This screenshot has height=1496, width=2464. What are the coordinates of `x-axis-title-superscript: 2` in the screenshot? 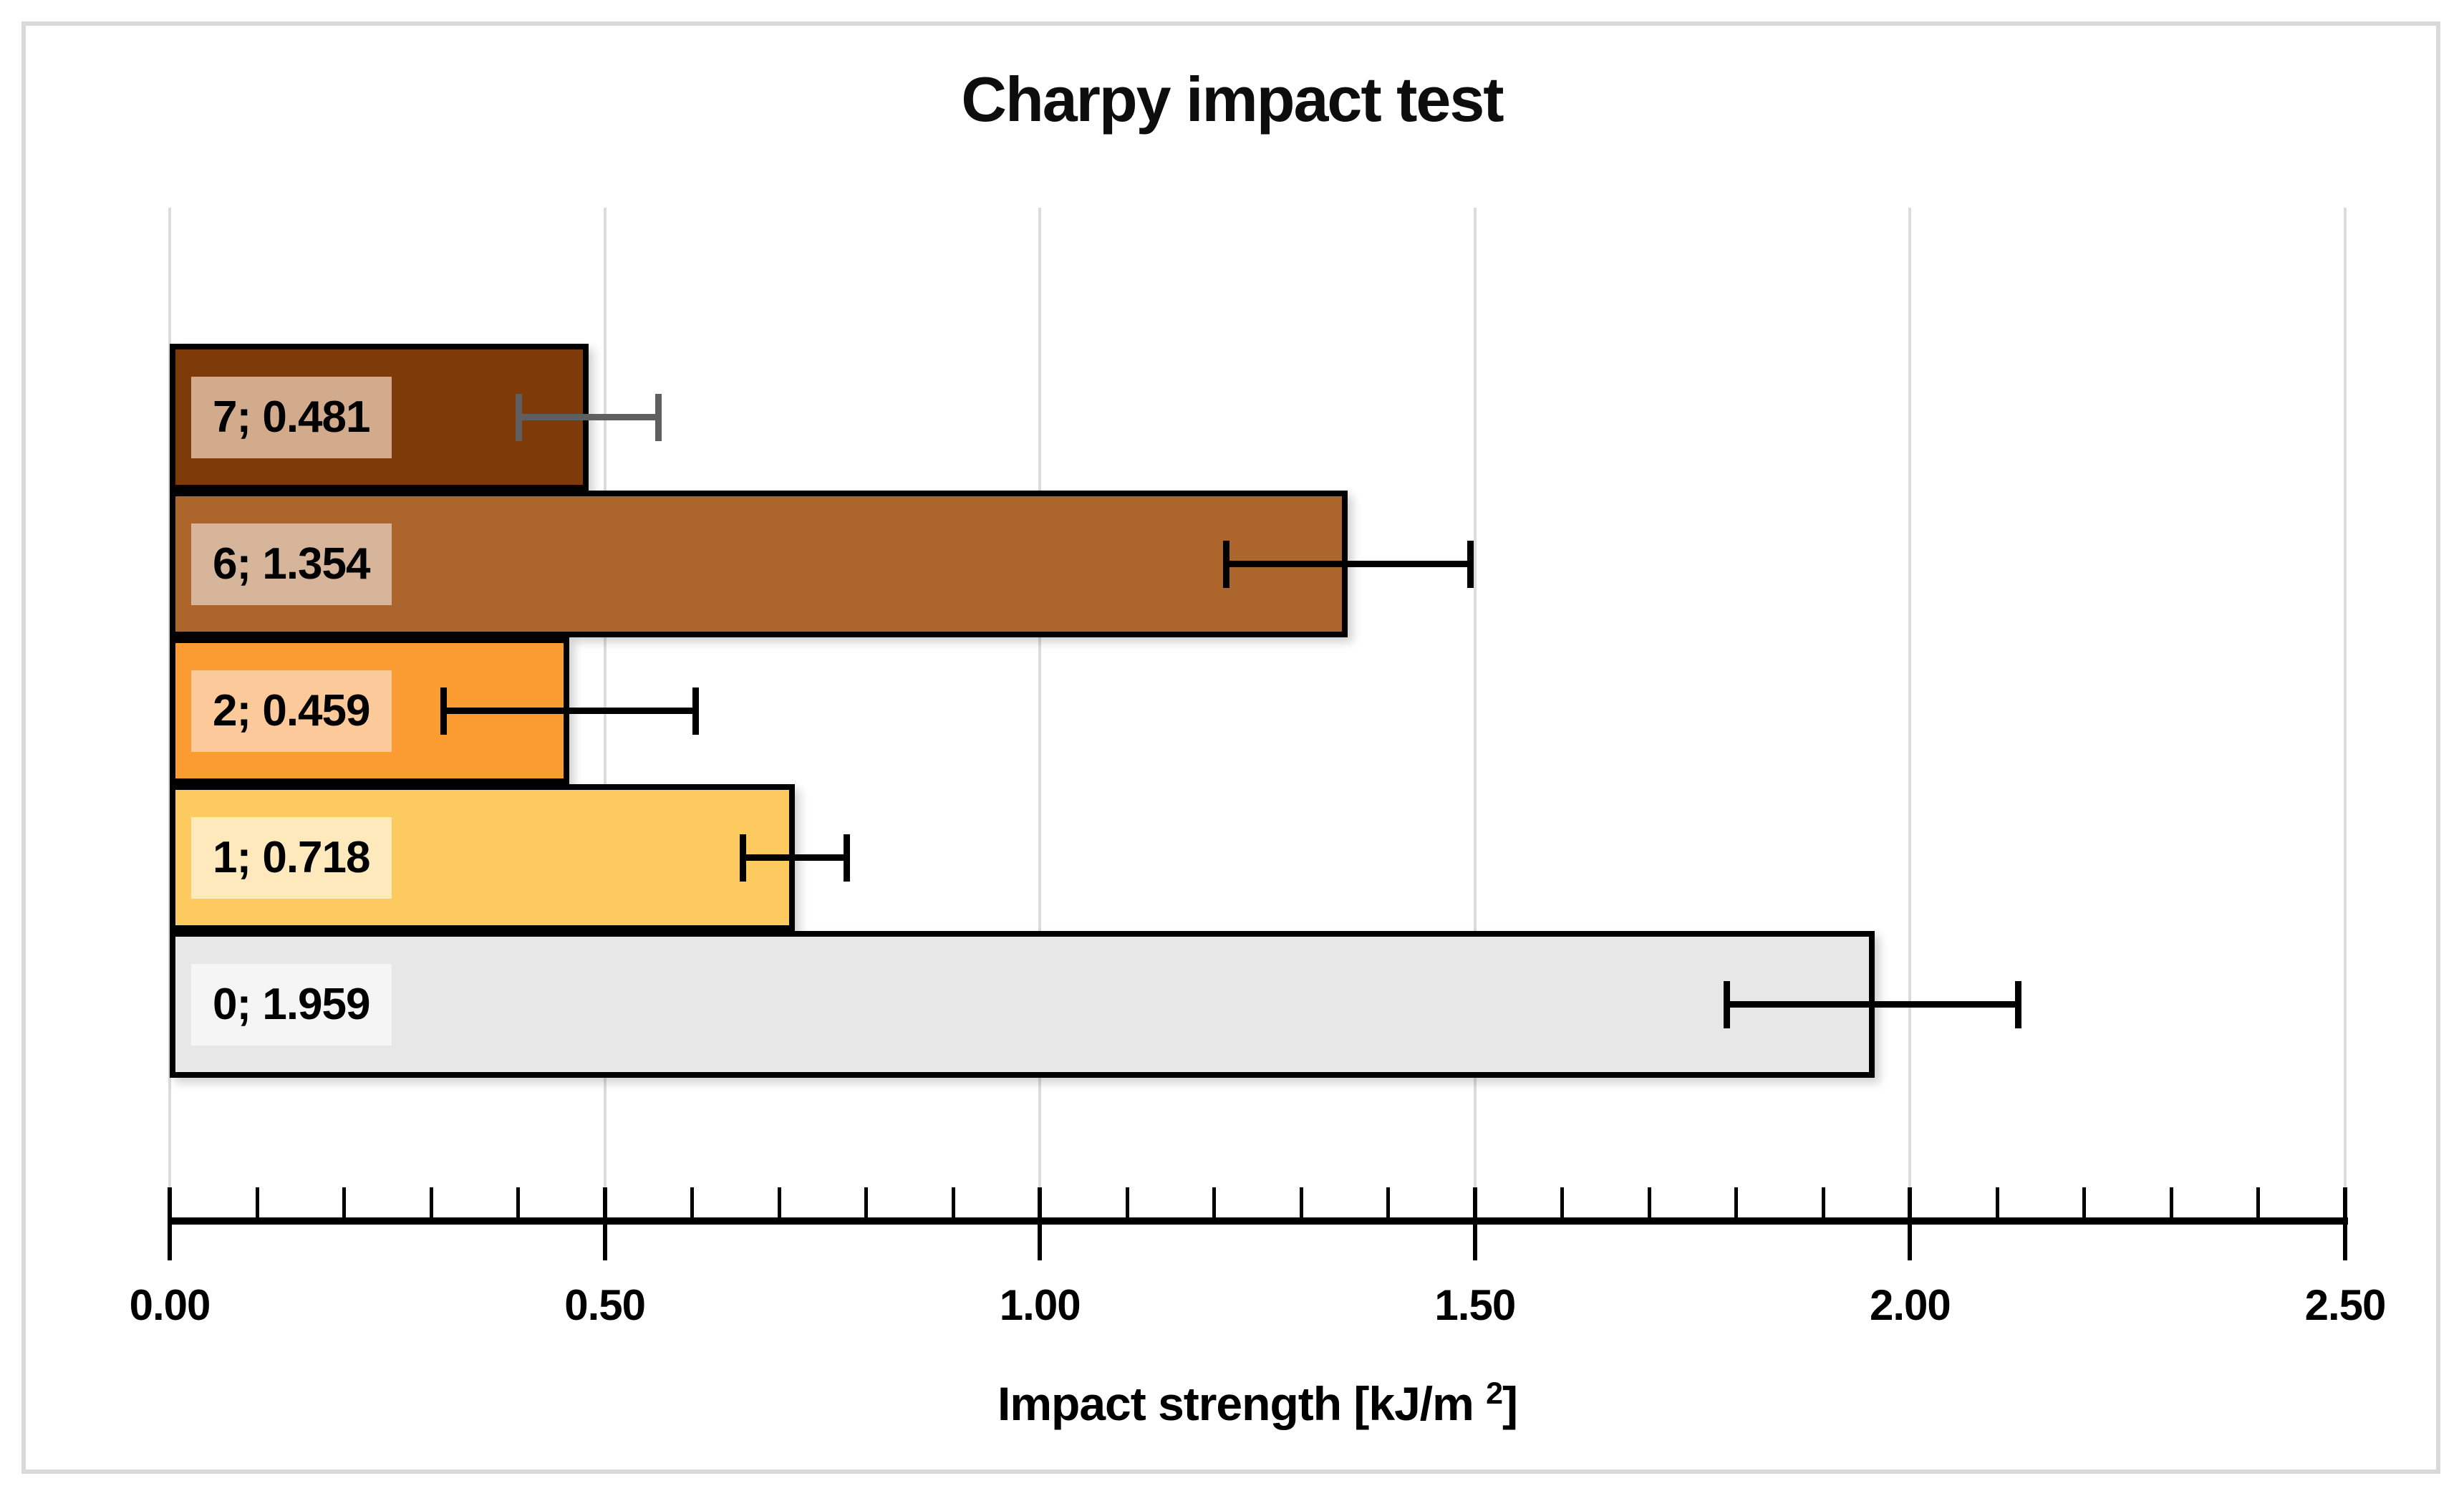 It's located at (1494, 1393).